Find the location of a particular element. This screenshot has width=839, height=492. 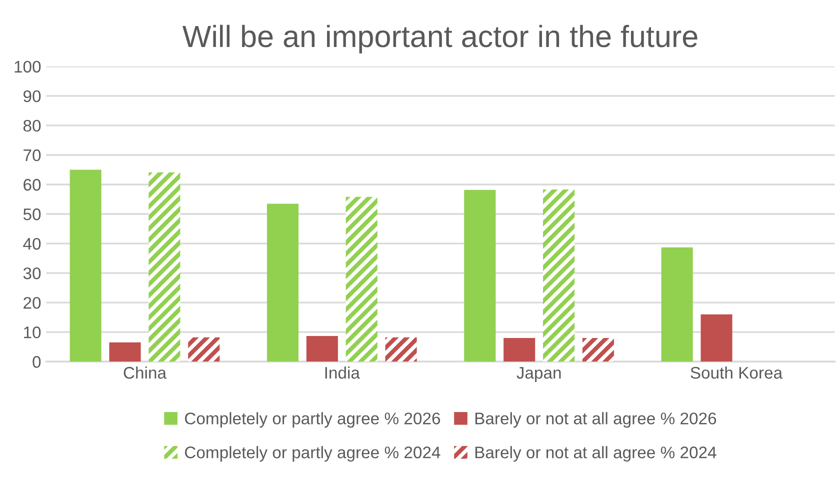

x-tick-label: India is located at coordinates (342, 372).